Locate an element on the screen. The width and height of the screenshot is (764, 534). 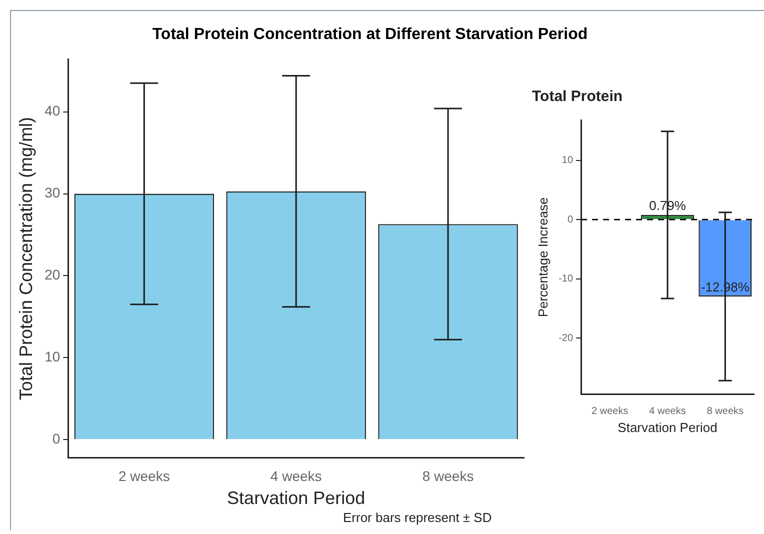
chart-title: Total Protein Concentration at Different Starvation Period is located at coordinates (370, 35).